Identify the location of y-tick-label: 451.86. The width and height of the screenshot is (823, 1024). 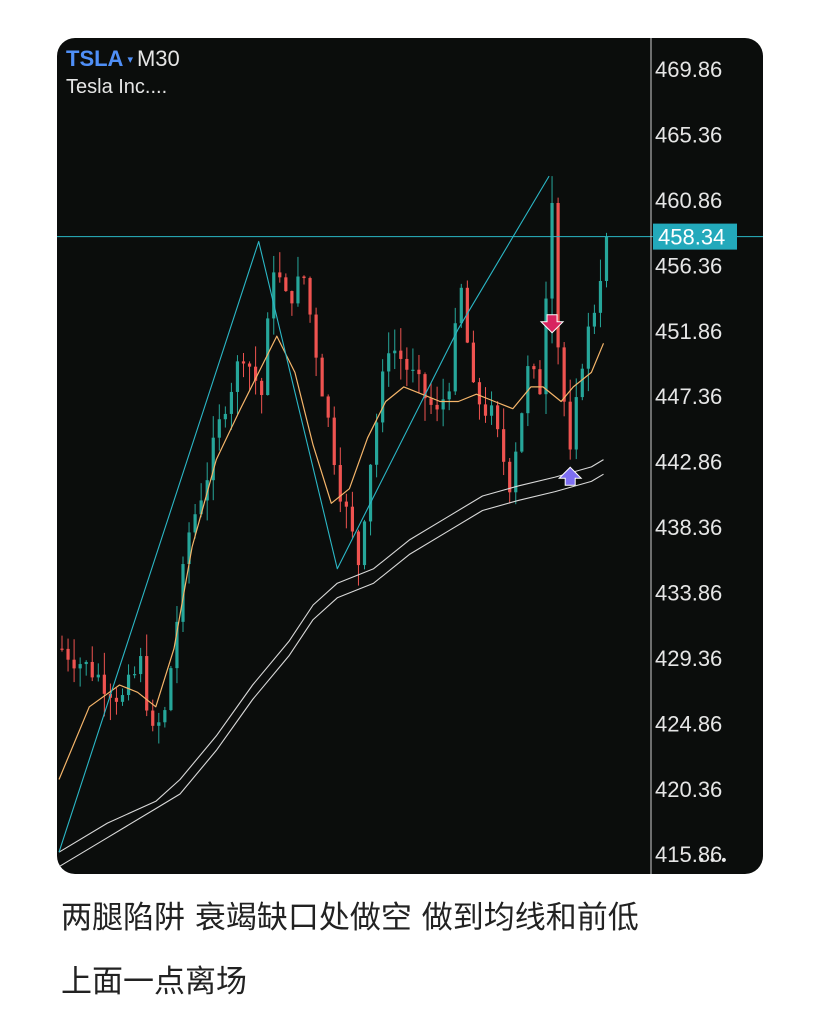
(688, 331).